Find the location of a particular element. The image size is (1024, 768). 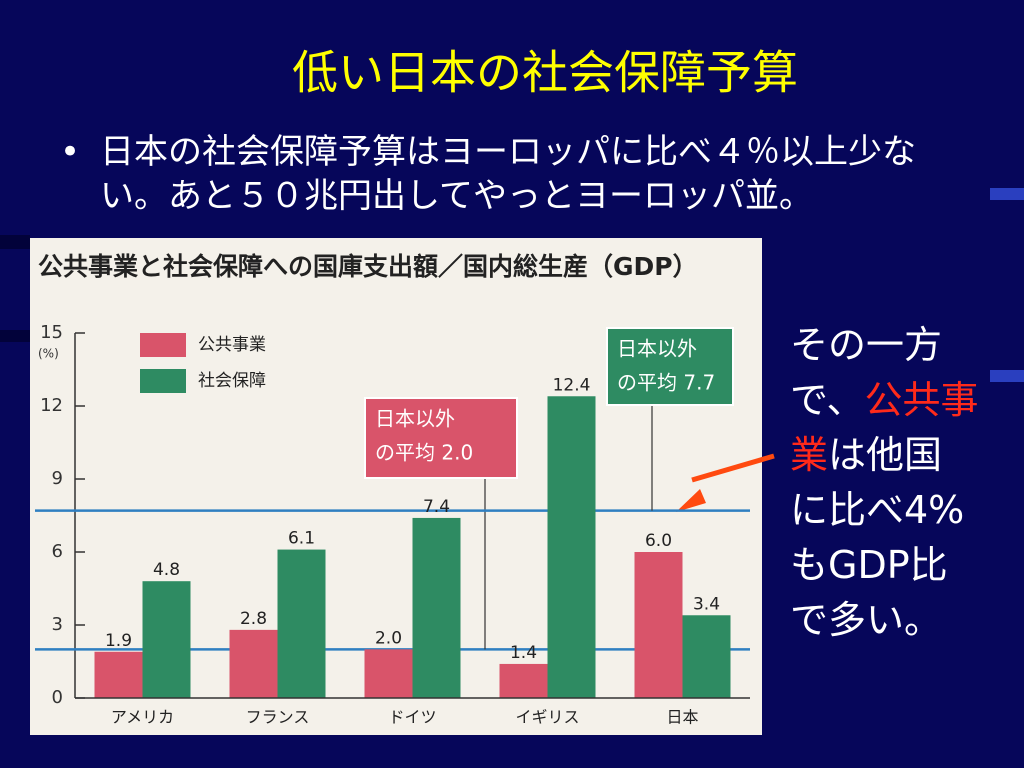

x-tick-label: 日本 is located at coordinates (682, 717).